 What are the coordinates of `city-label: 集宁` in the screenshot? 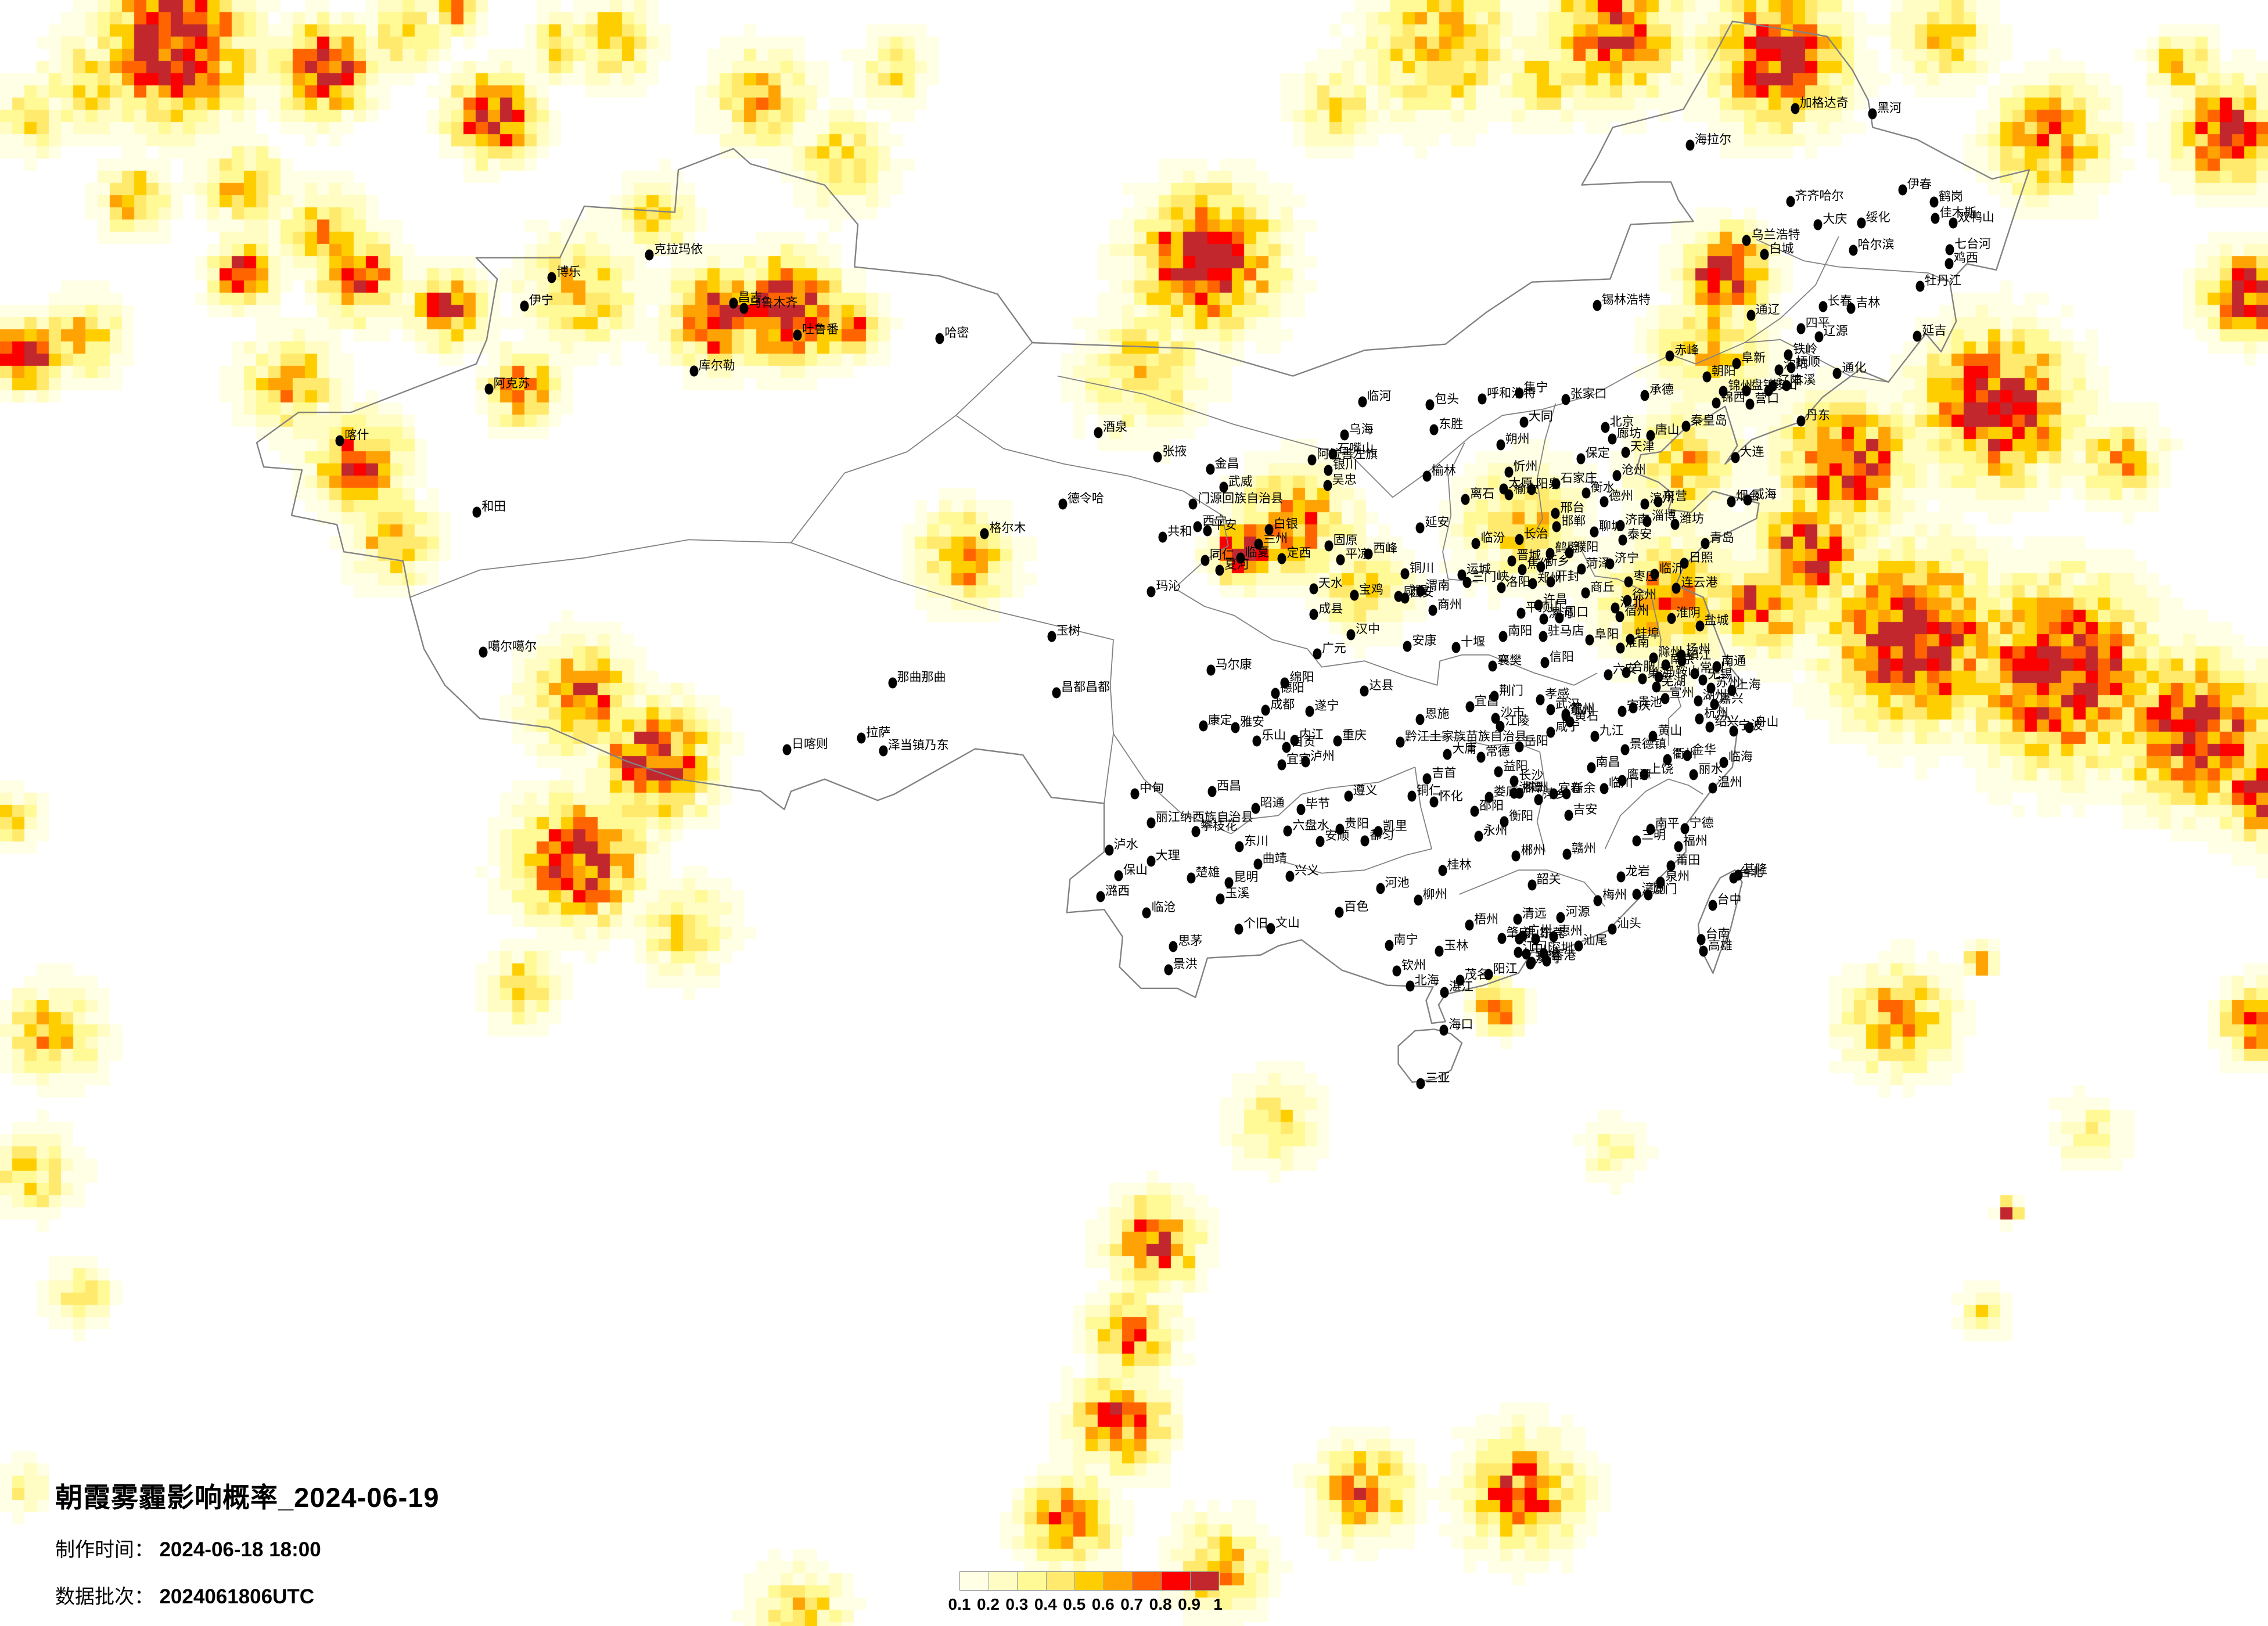 It's located at (1535, 388).